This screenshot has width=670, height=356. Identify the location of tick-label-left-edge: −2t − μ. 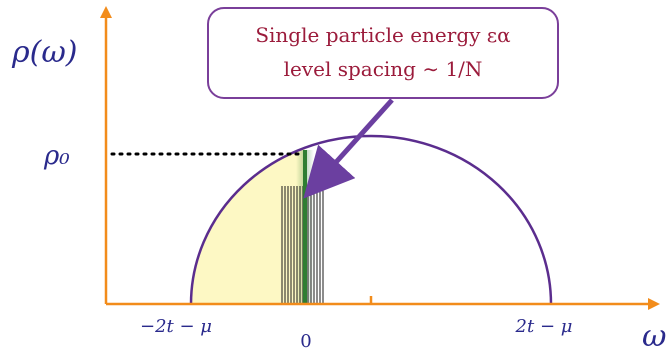
(176, 326).